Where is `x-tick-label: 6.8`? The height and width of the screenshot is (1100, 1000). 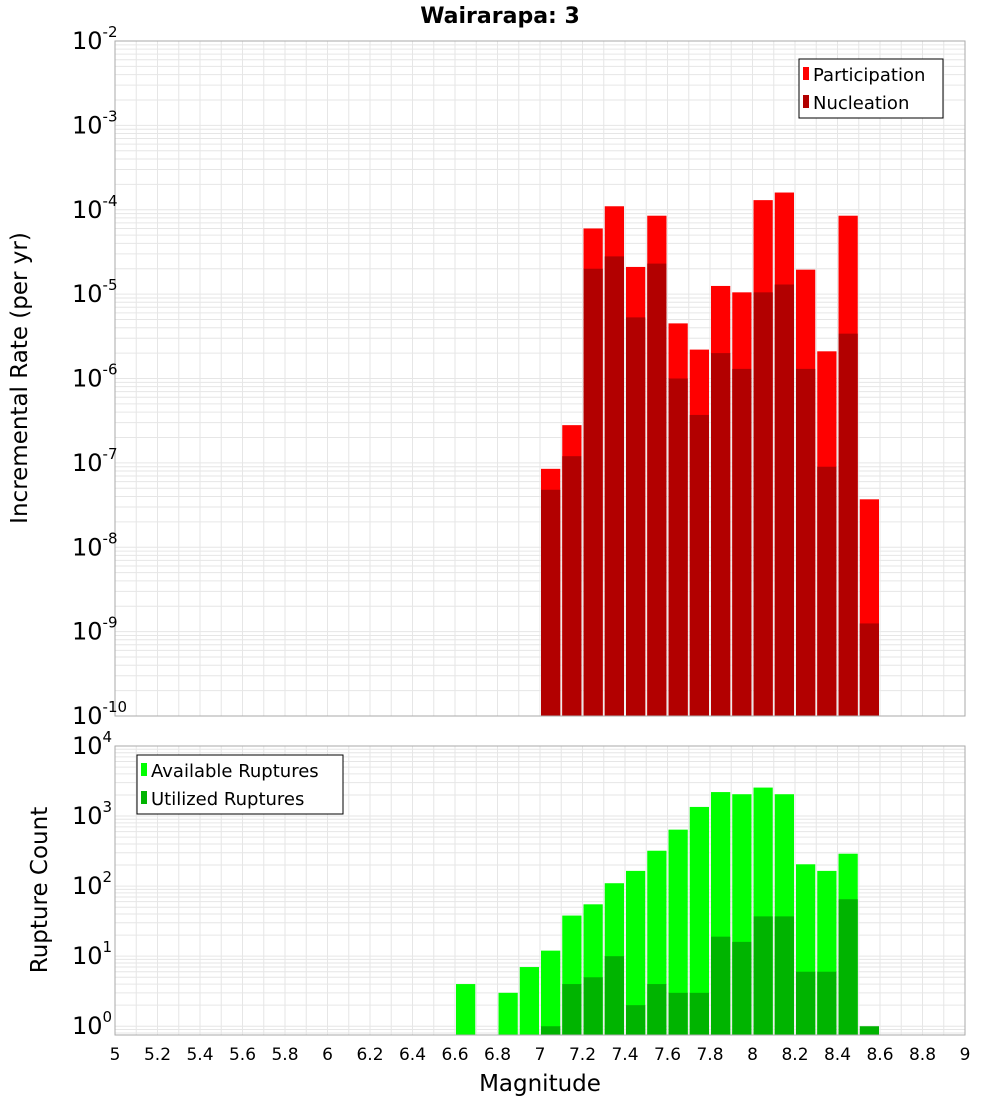
x-tick-label: 6.8 is located at coordinates (497, 1055).